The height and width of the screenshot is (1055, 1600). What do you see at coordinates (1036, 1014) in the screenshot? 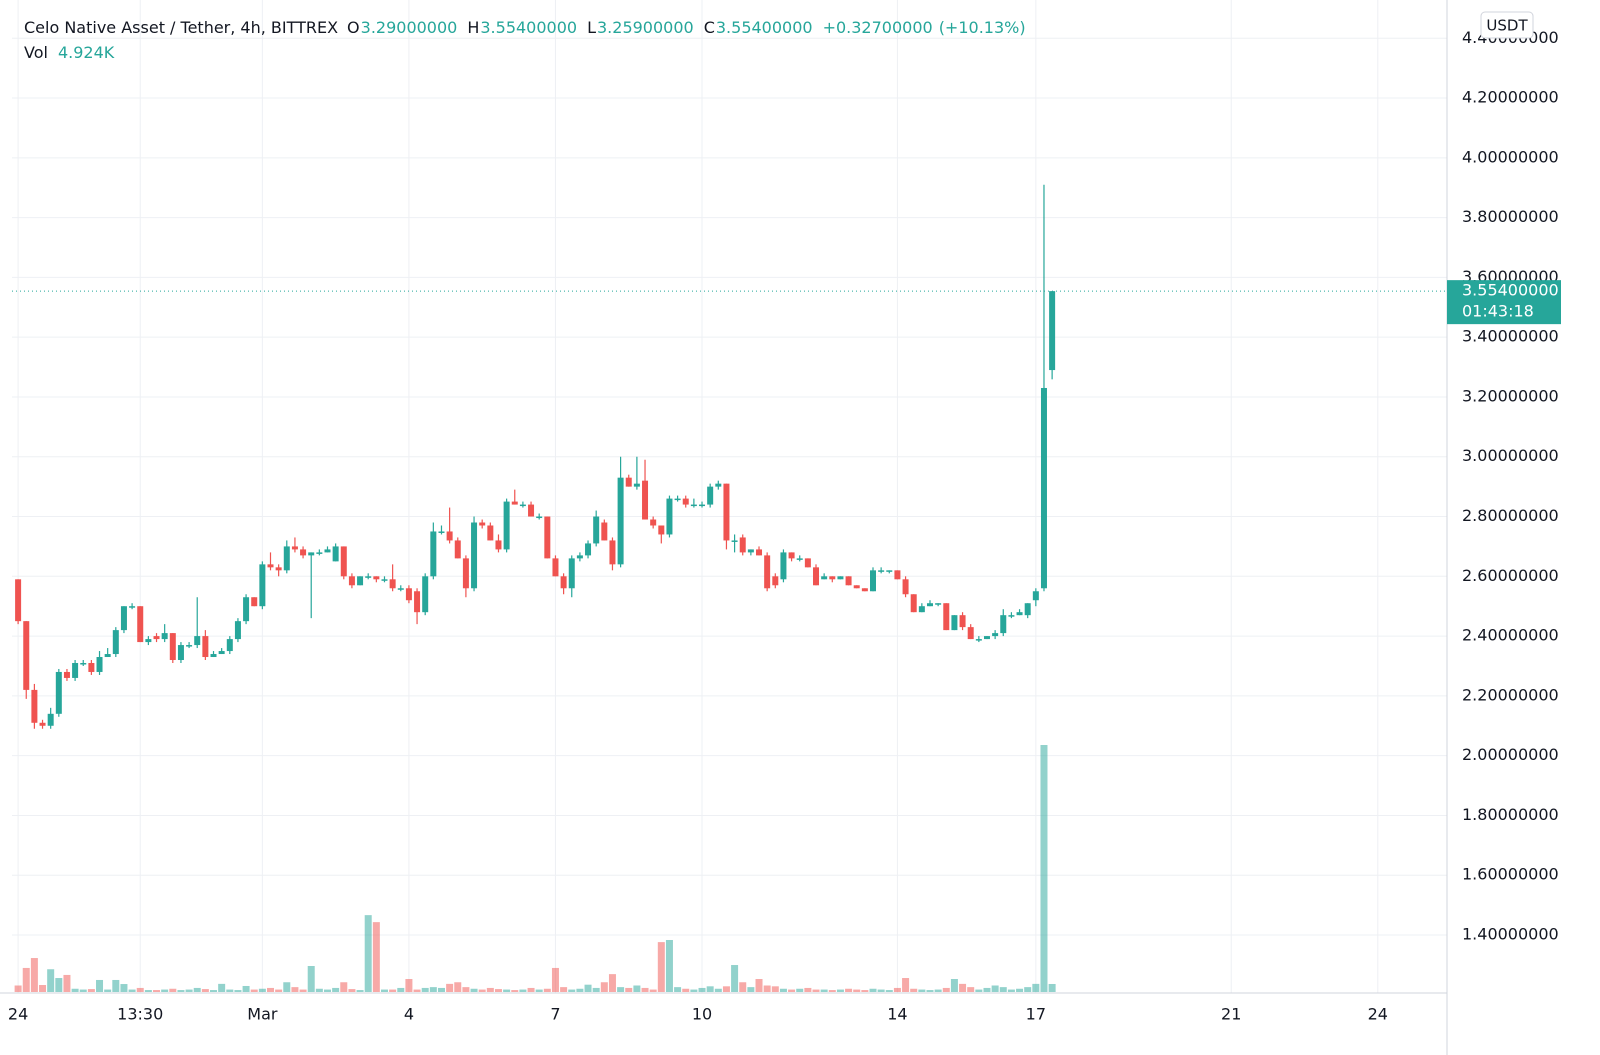
I see `x-tick-label: 17` at bounding box center [1036, 1014].